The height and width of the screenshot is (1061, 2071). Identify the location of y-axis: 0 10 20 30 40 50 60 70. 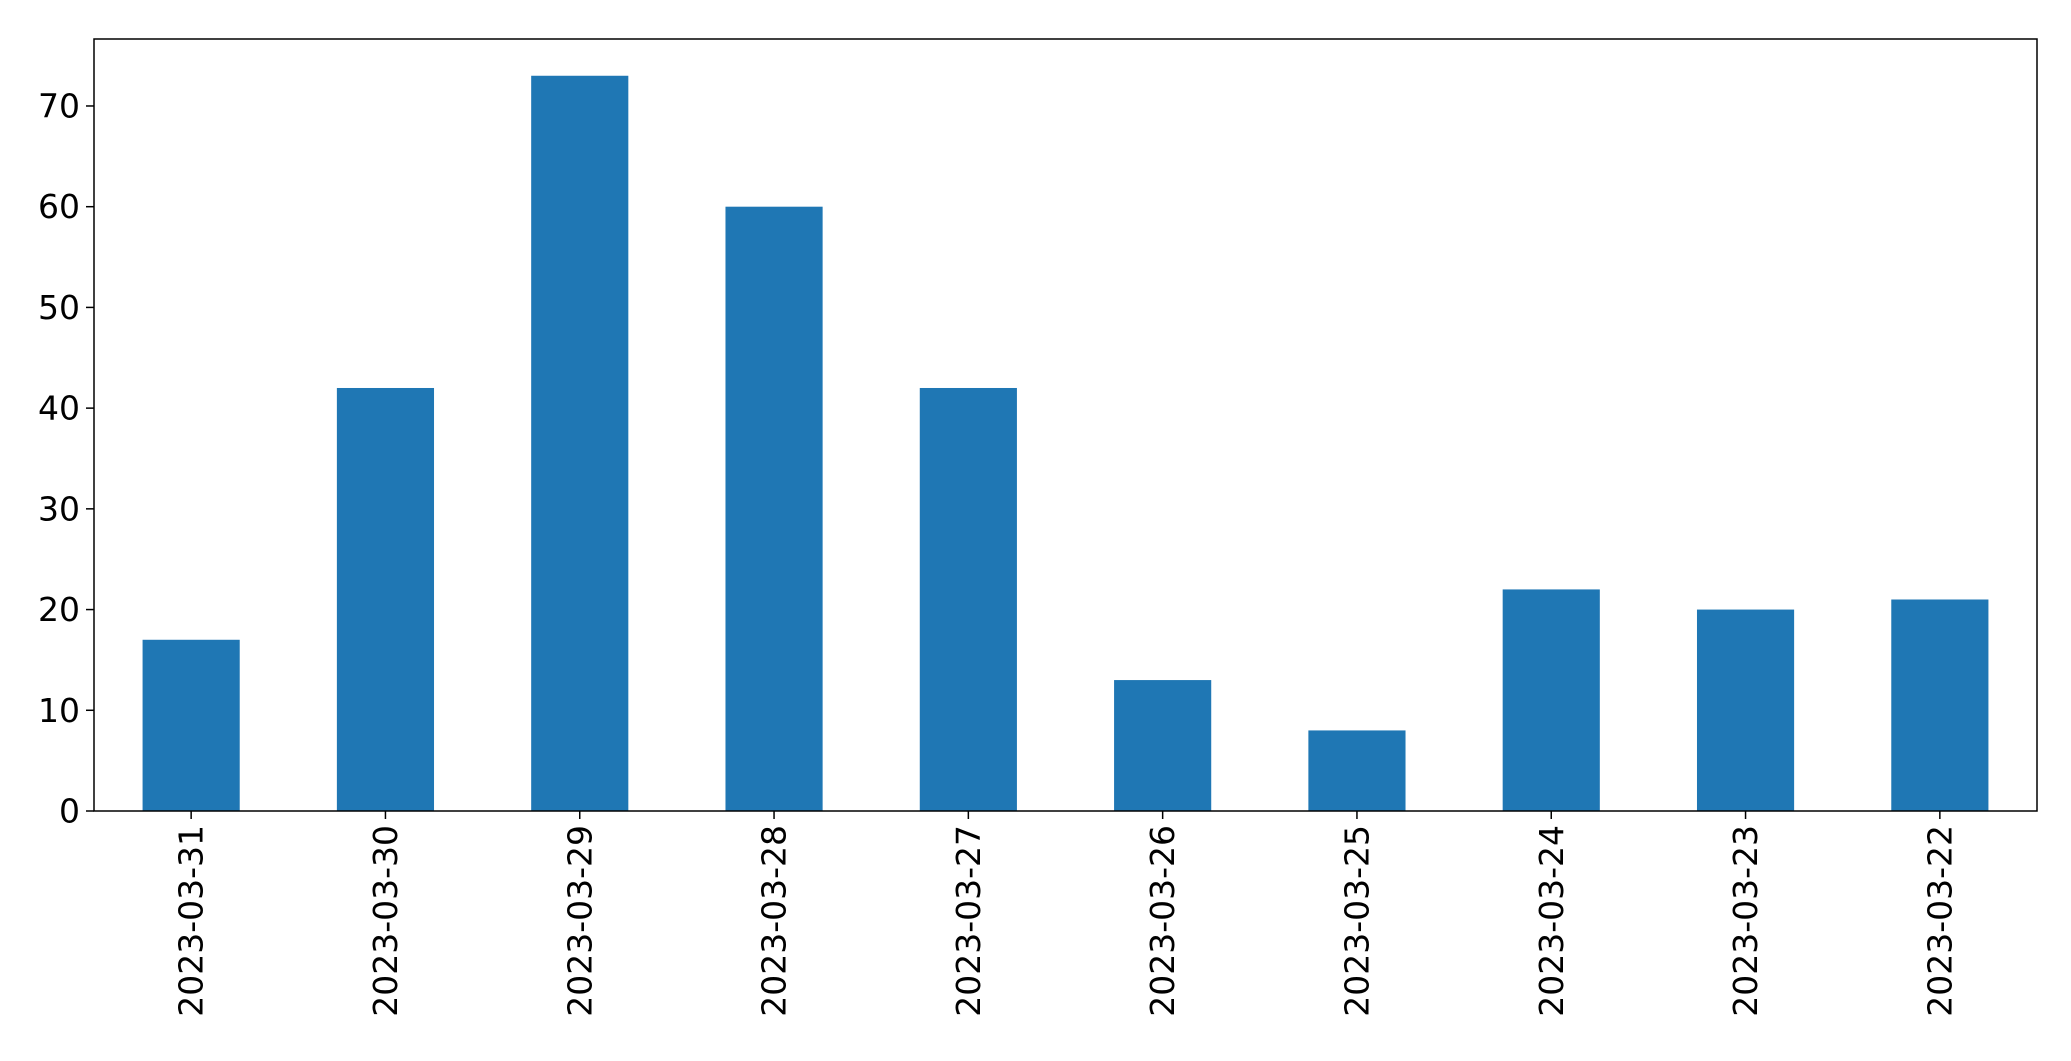
(66, 458).